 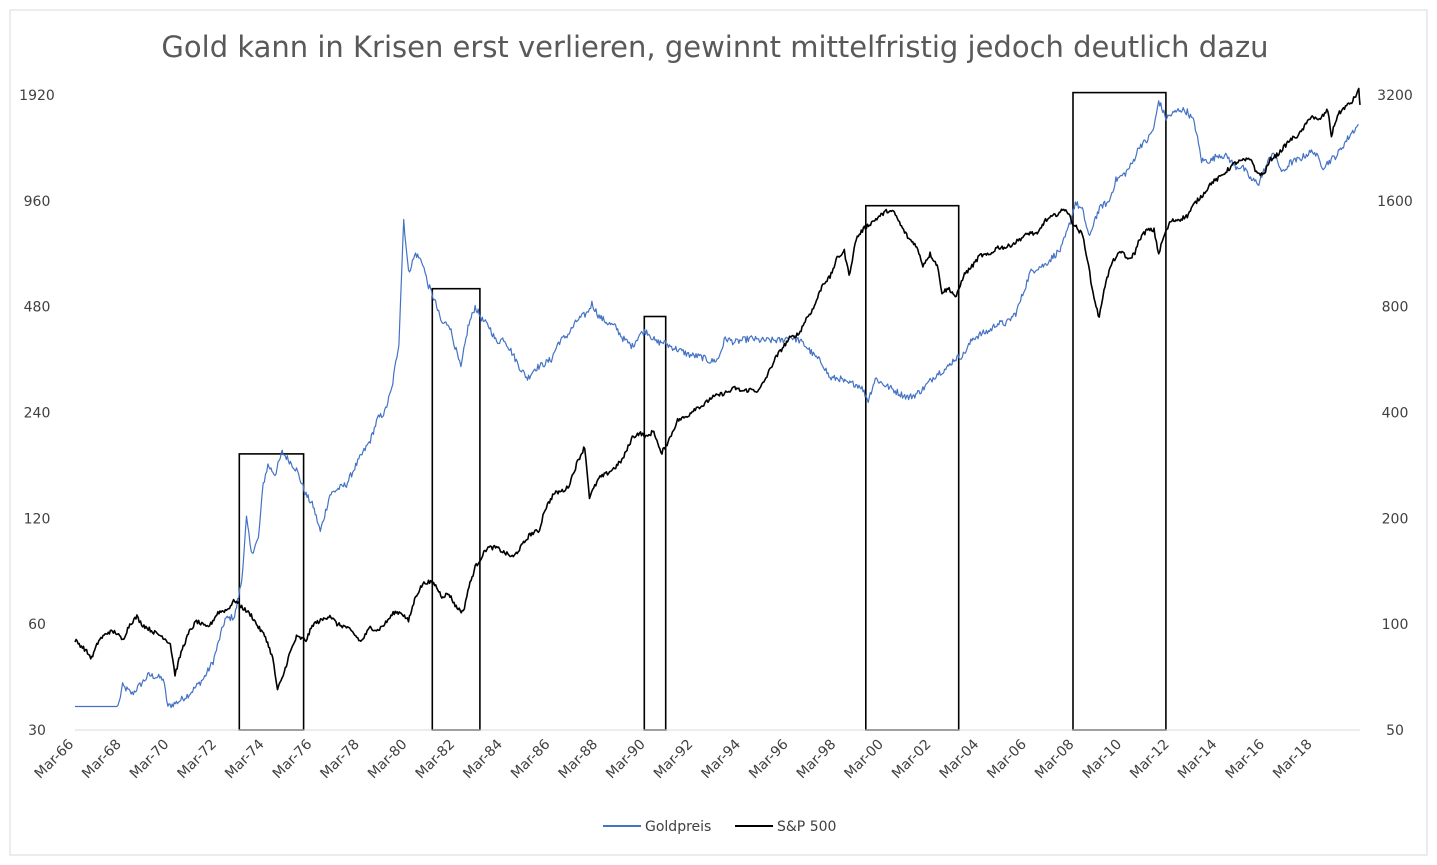 What do you see at coordinates (37, 731) in the screenshot?
I see `left-tick-label: 30` at bounding box center [37, 731].